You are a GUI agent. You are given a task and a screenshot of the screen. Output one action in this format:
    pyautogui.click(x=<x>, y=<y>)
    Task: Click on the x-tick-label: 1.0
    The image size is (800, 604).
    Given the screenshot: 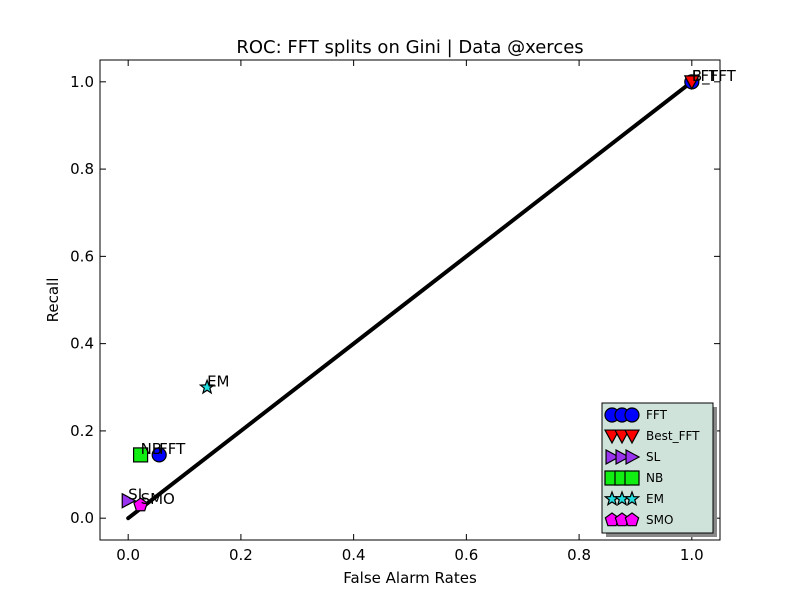 What is the action you would take?
    pyautogui.click(x=692, y=555)
    